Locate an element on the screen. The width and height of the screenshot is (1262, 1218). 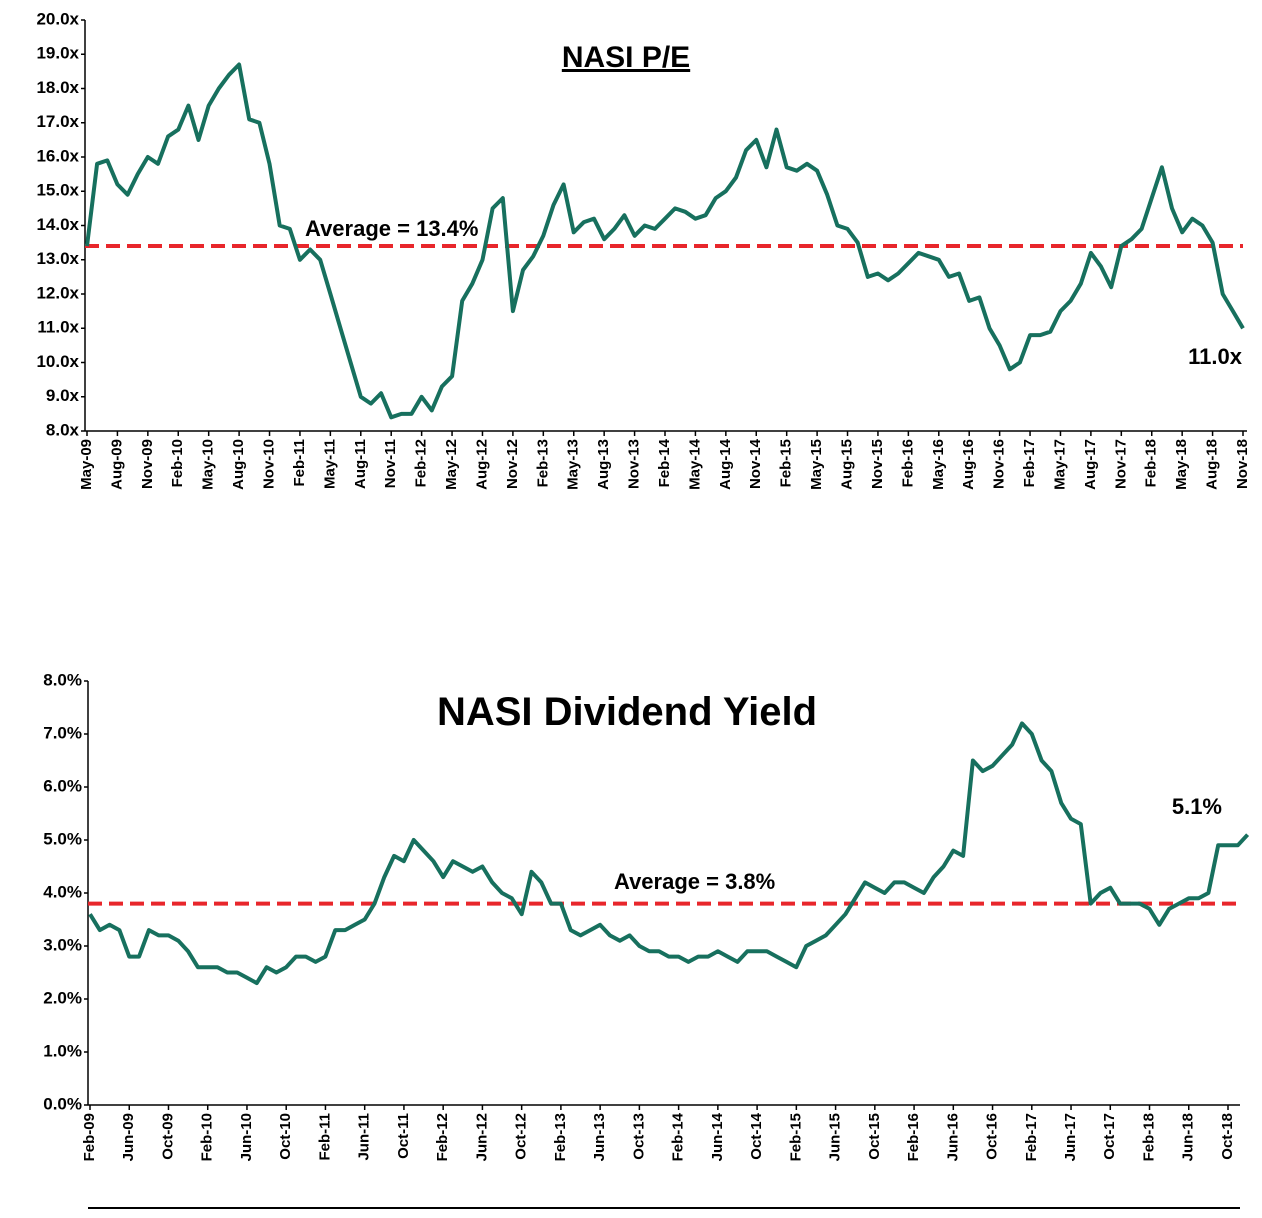
x-tick-label: May-09 is located at coordinates (86, 464).